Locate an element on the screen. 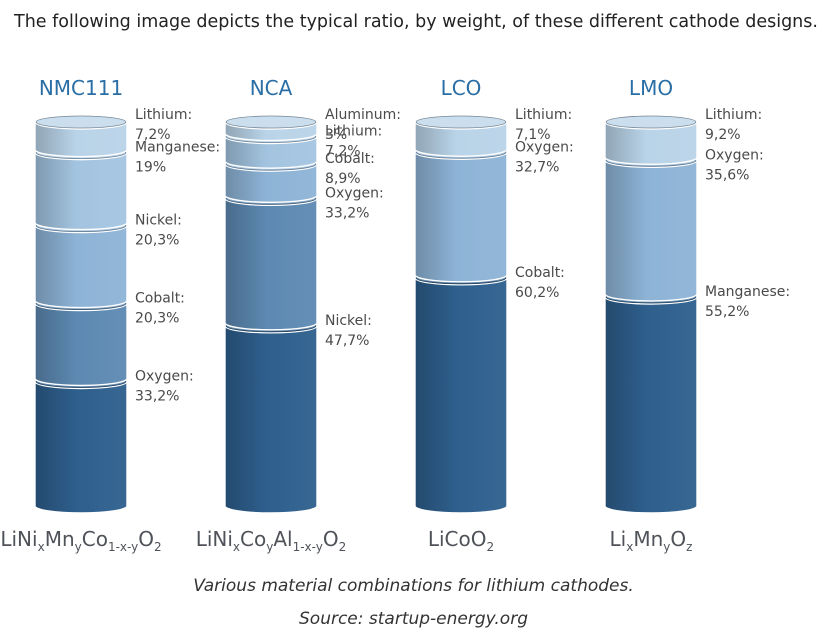 The image size is (827, 641). segment-label-value: 8,9% is located at coordinates (343, 179).